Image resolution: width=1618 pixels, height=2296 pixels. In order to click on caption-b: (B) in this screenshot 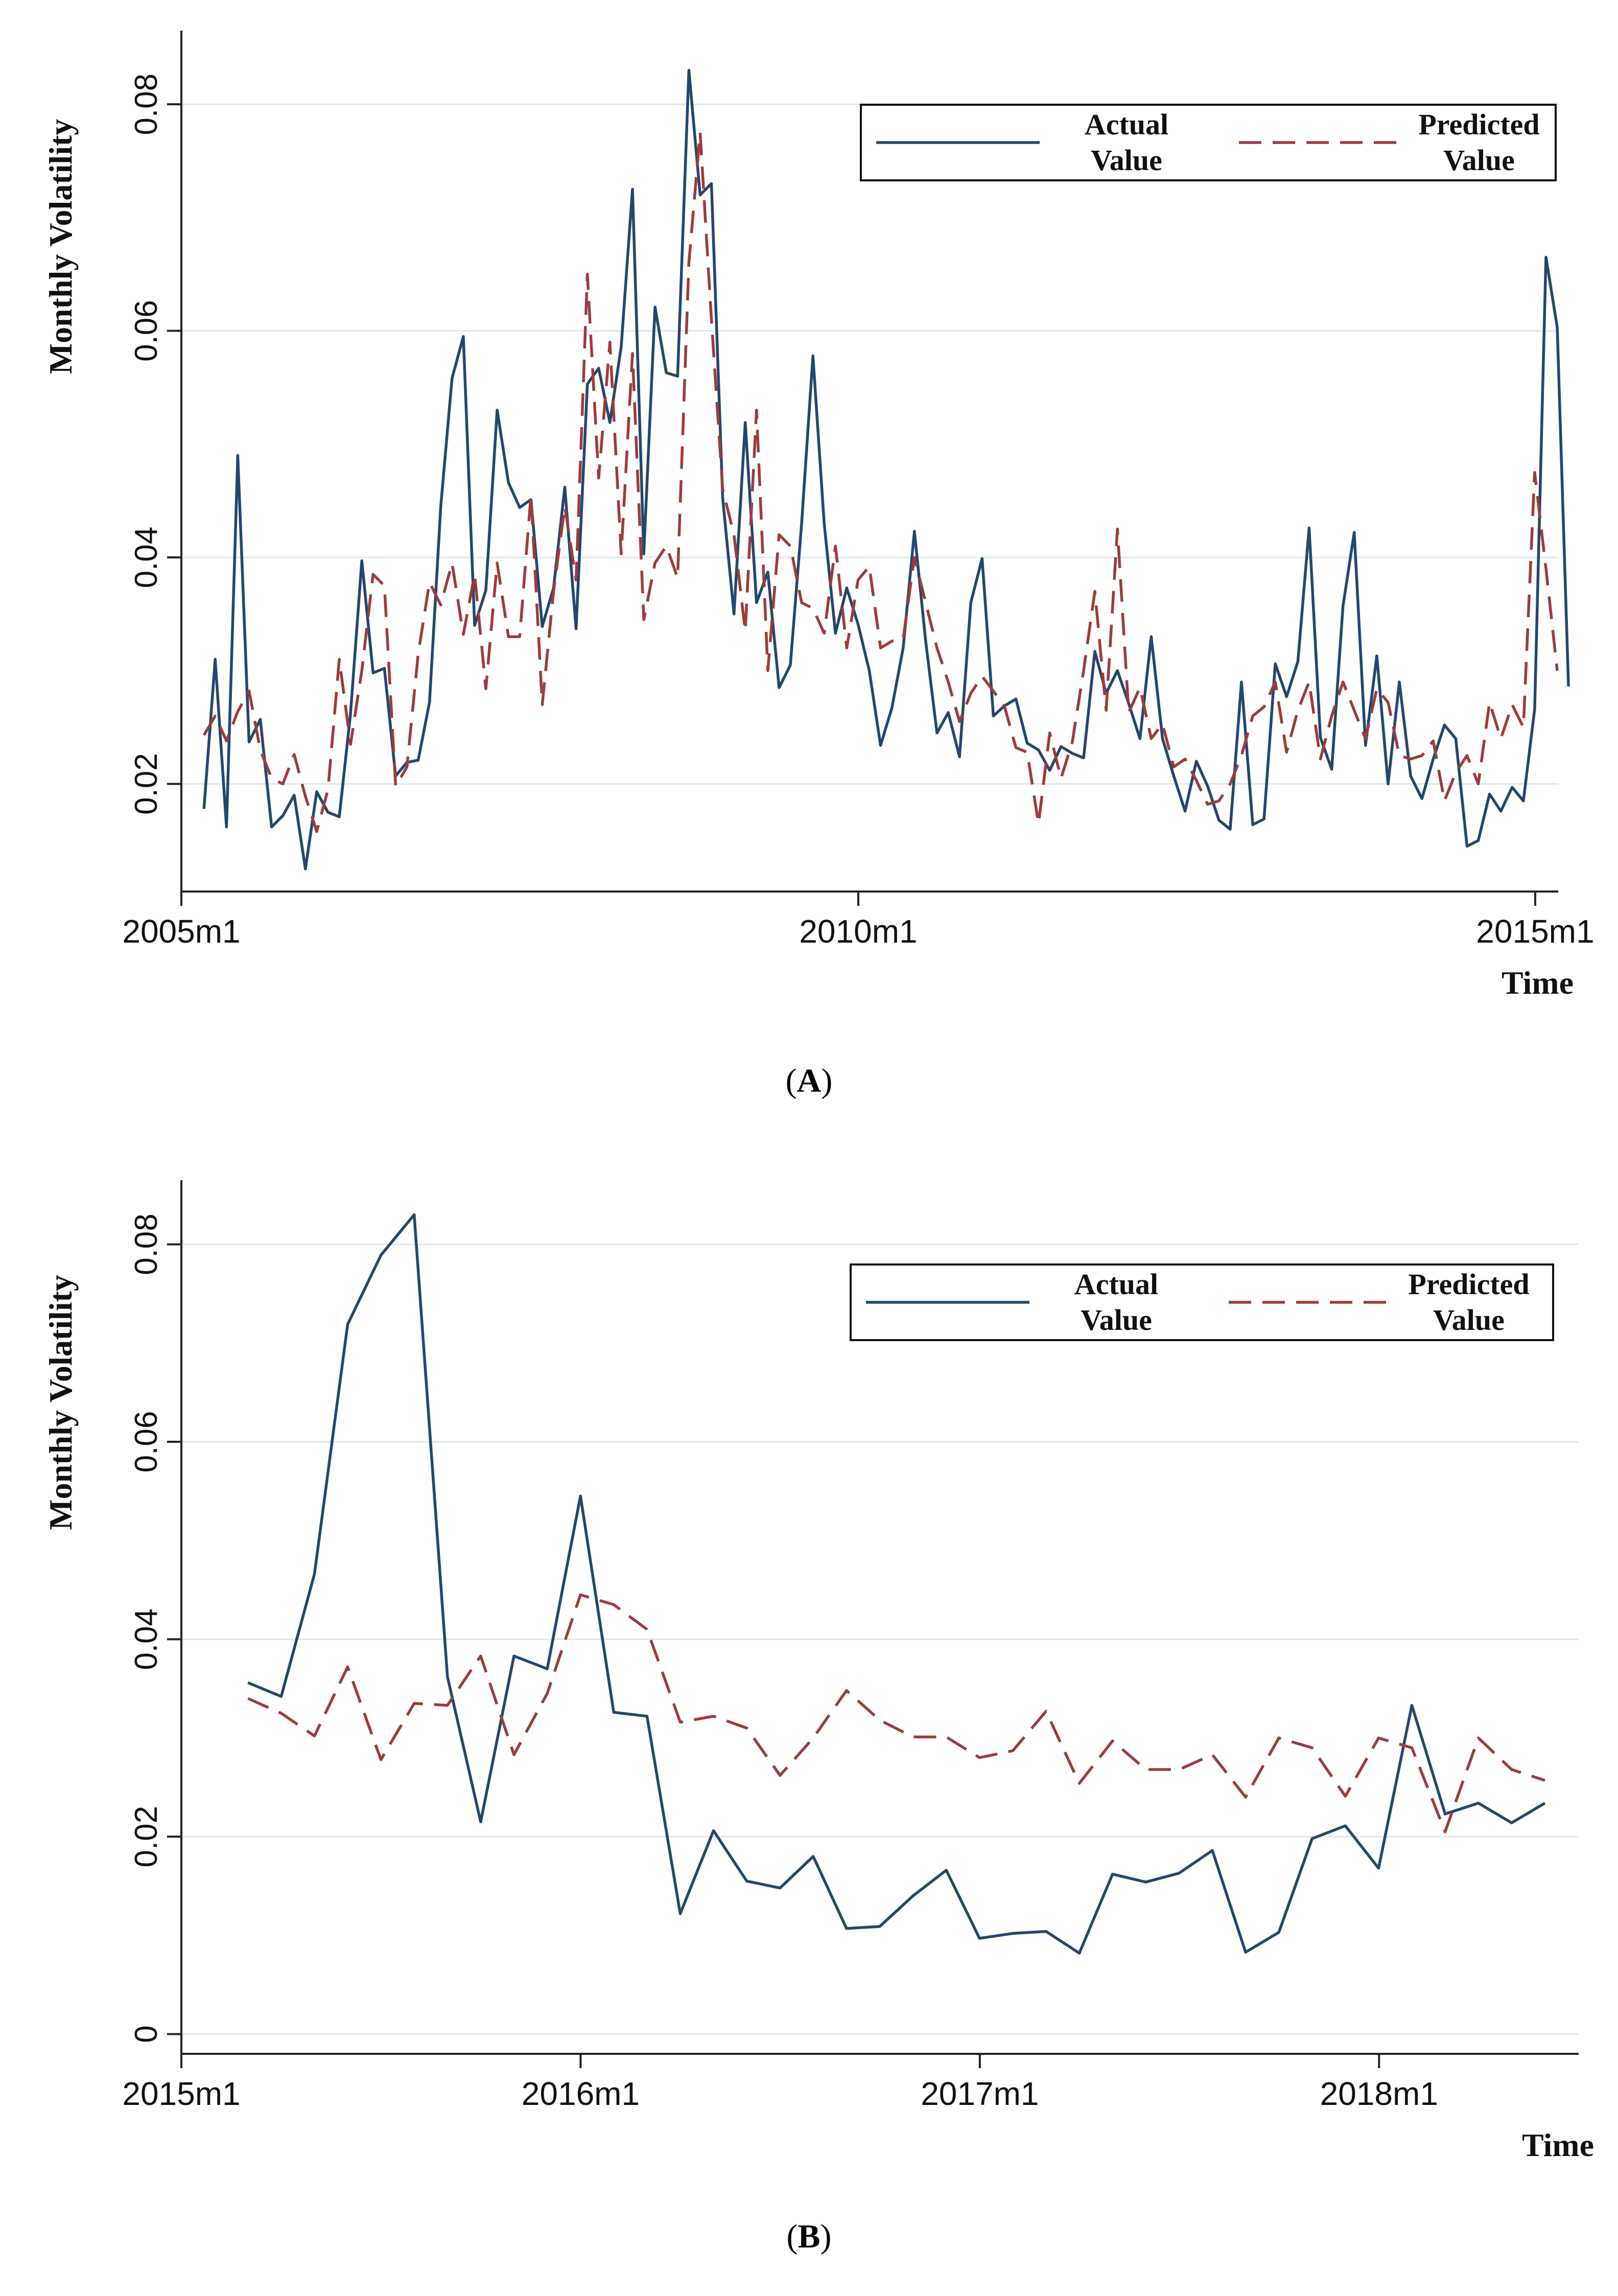, I will do `click(809, 2236)`.